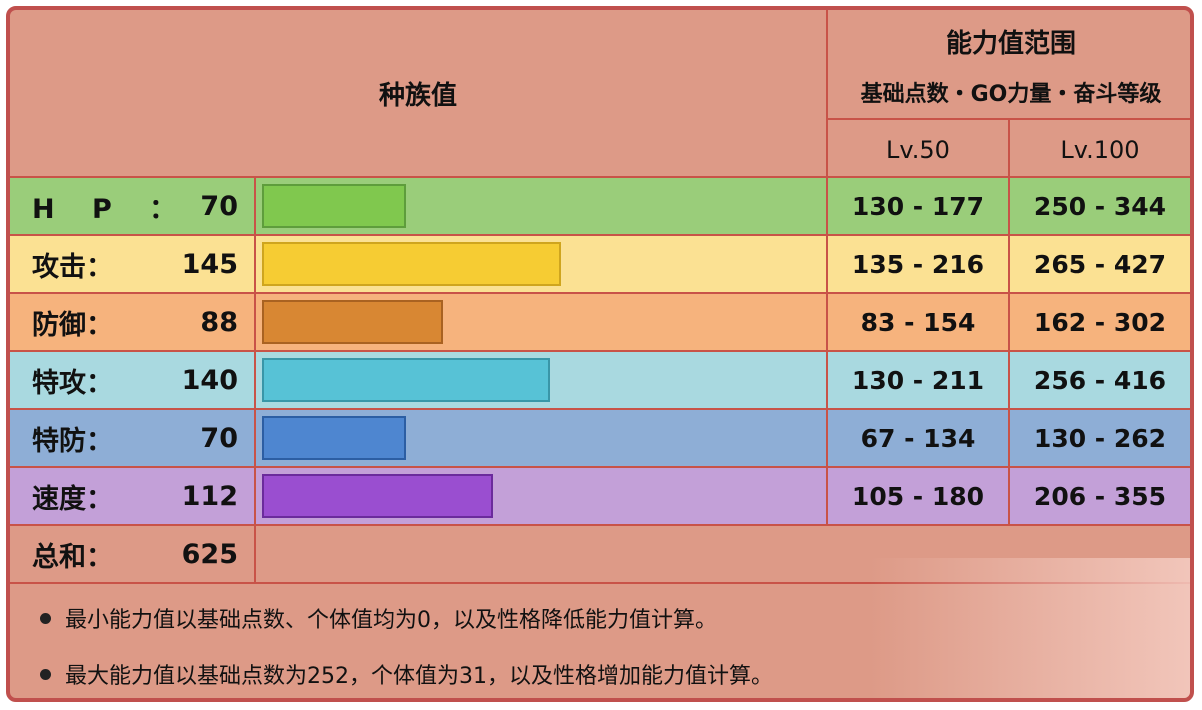 This screenshot has width=1202, height=710. Describe the element at coordinates (334, 438) in the screenshot. I see `stat-bar-spd` at that location.